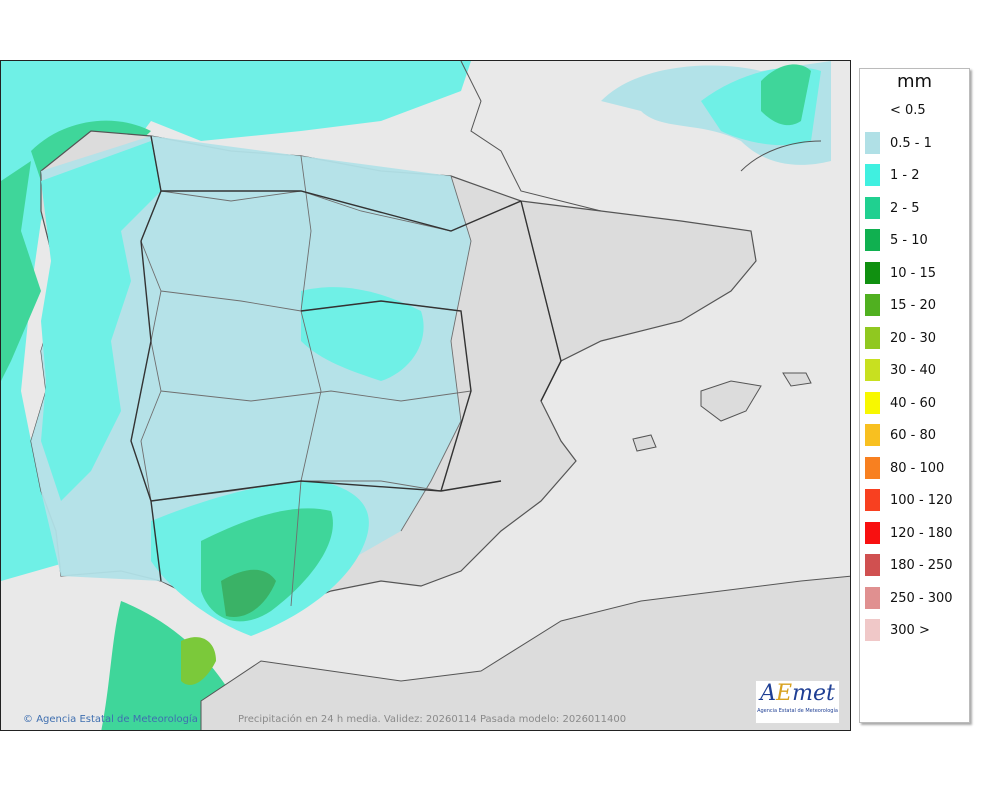 This screenshot has width=1000, height=790. I want to click on island-ibiza, so click(644, 443).